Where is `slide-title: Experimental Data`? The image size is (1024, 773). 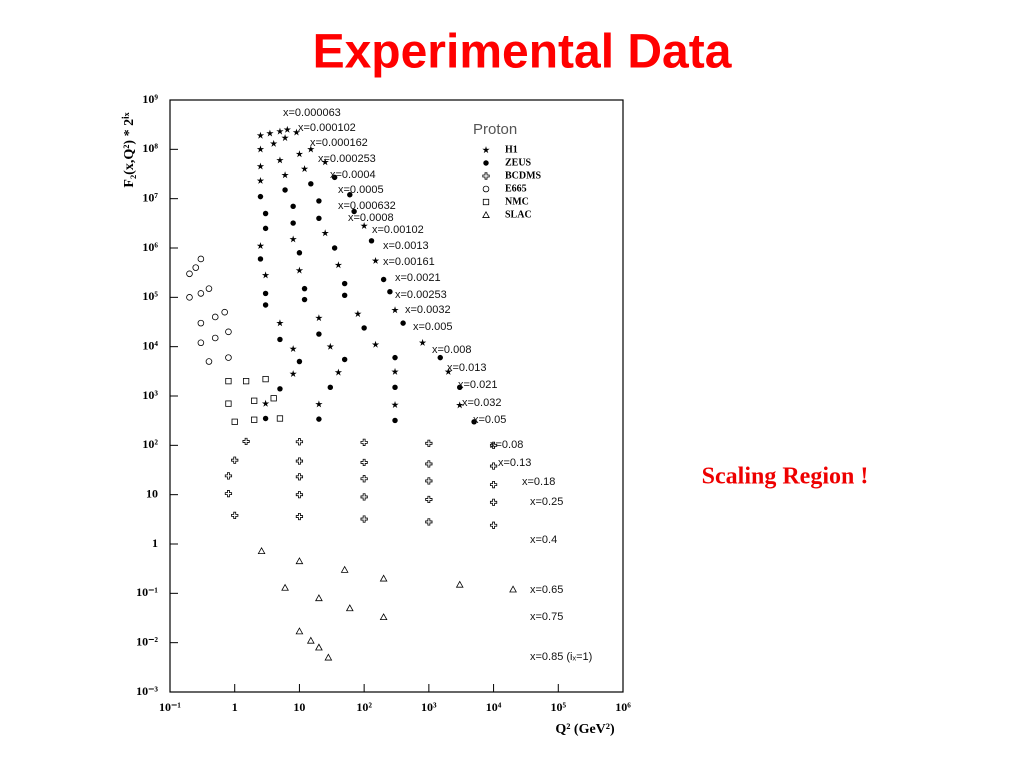 slide-title: Experimental Data is located at coordinates (522, 52).